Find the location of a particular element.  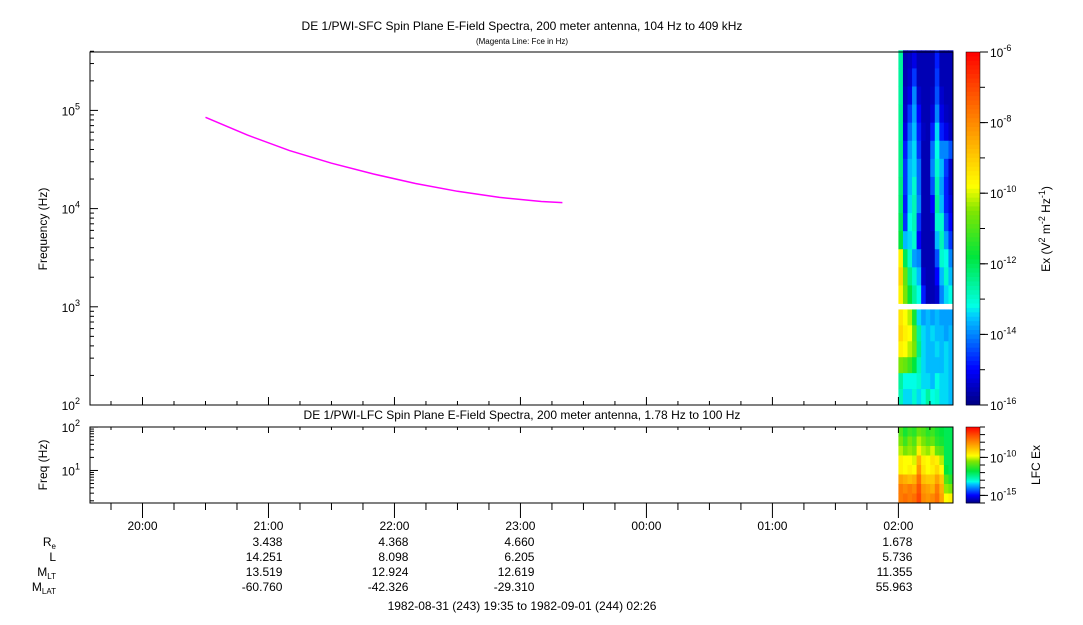

colorbar-tick-label: 10-14 is located at coordinates (1003, 333).